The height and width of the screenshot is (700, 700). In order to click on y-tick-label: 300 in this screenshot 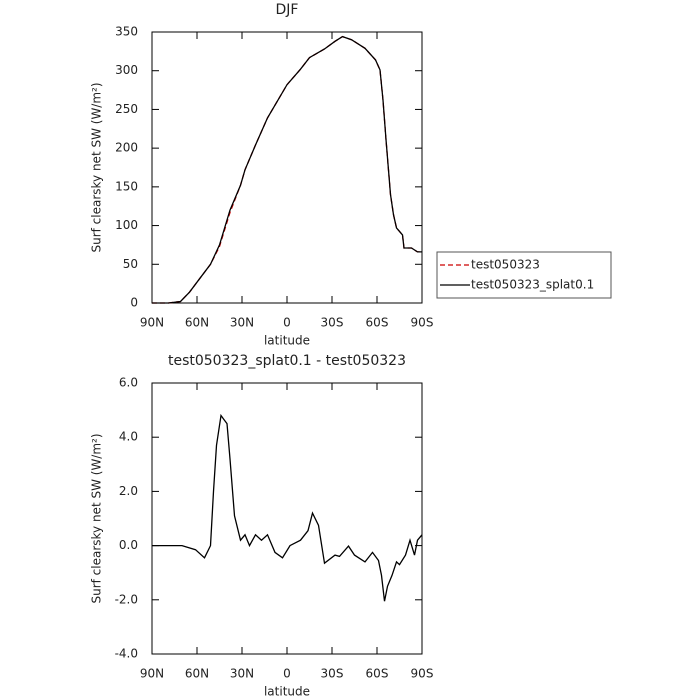, I will do `click(126, 70)`.